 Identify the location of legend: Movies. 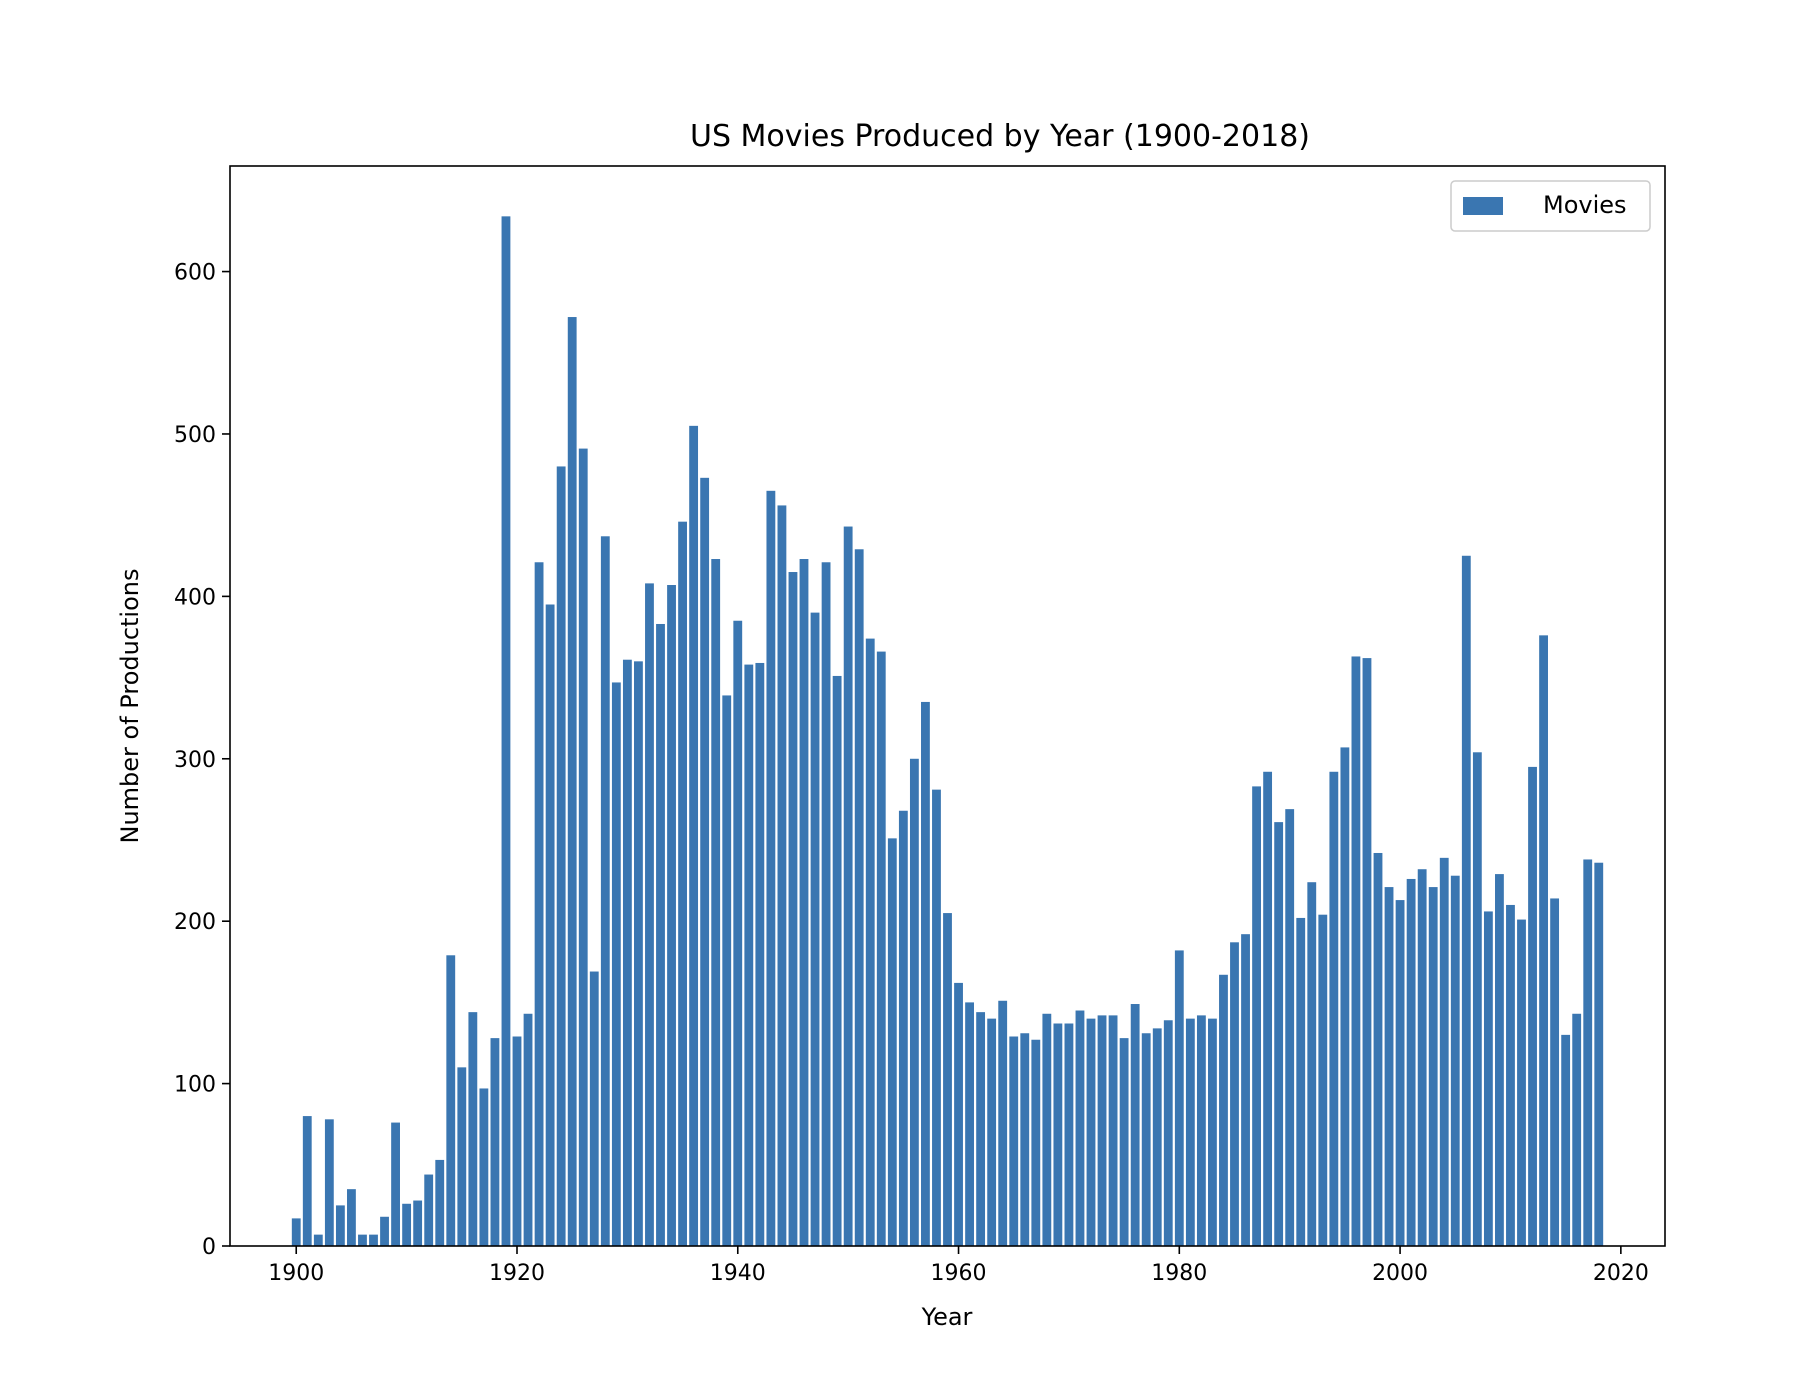
(1550, 206).